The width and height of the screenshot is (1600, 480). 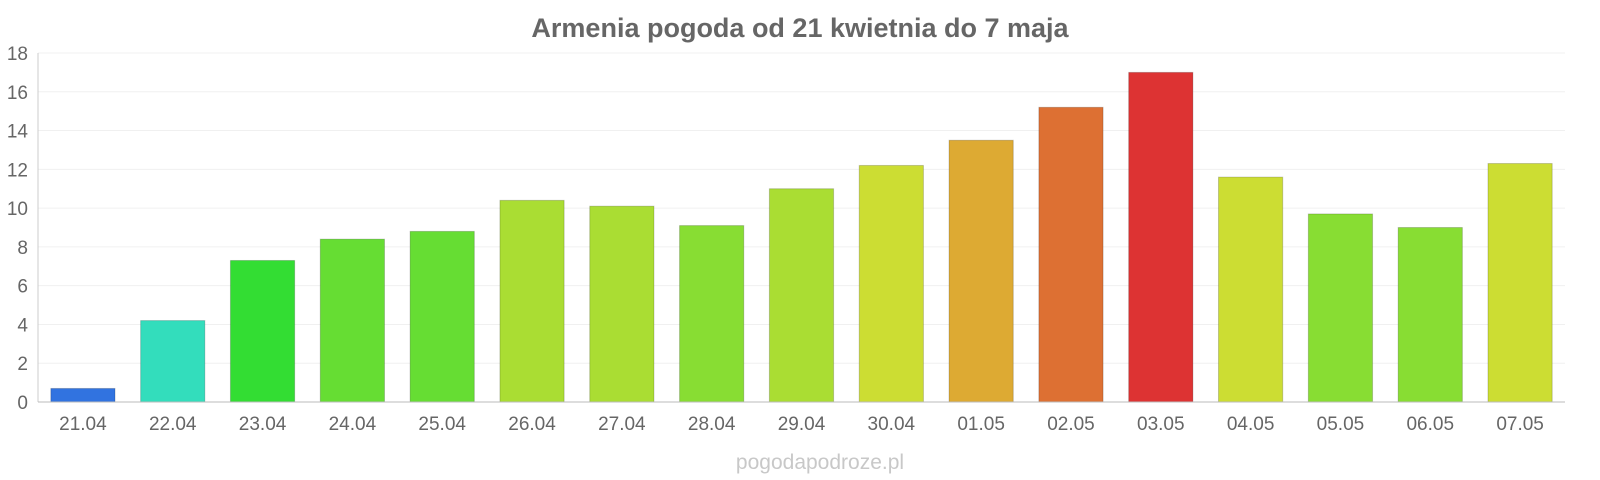 I want to click on x-tick-label: 03.05, so click(x=1161, y=424).